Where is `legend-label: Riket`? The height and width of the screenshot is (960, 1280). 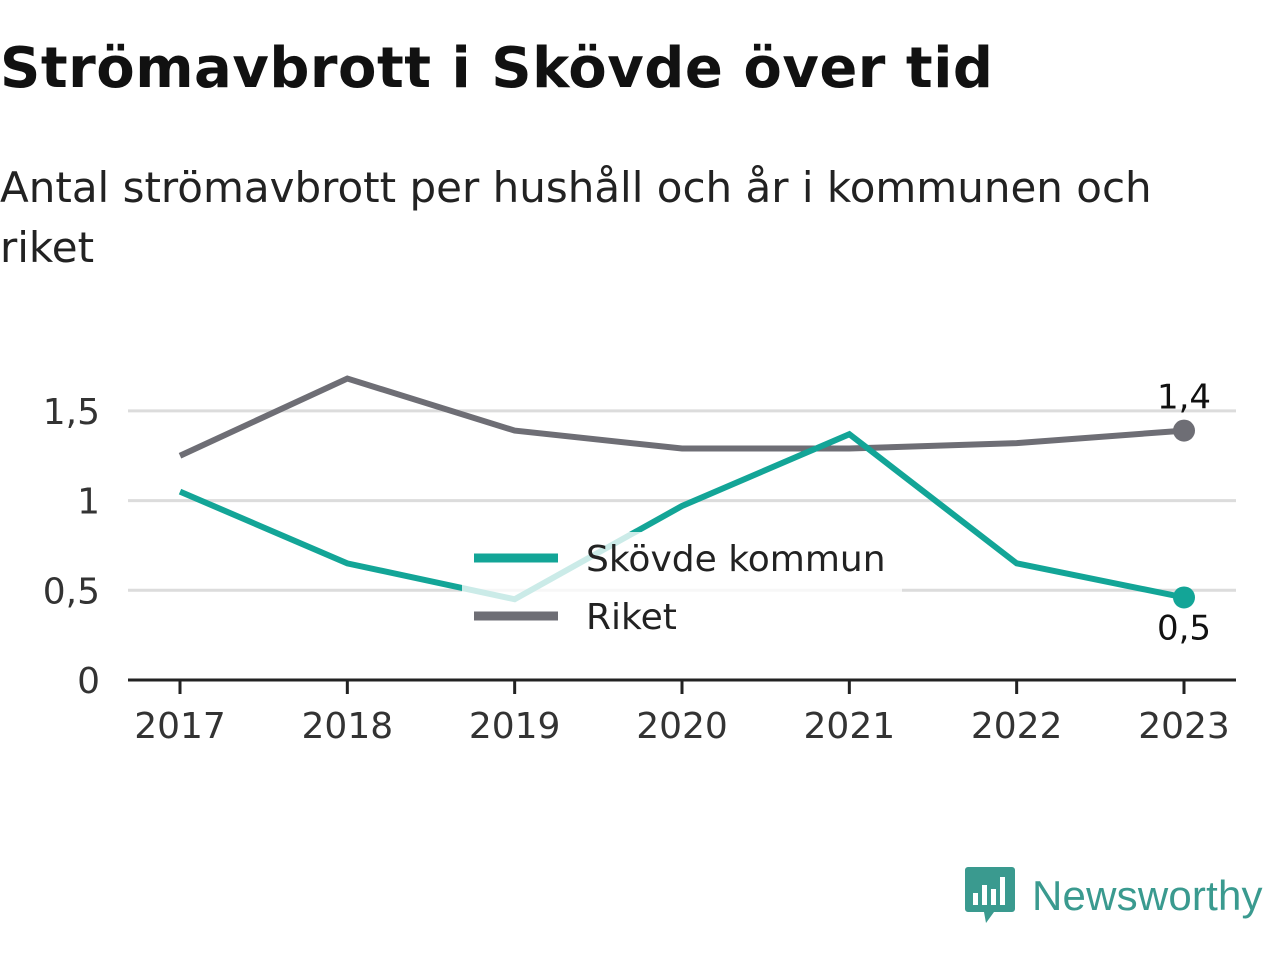
legend-label: Riket is located at coordinates (631, 617).